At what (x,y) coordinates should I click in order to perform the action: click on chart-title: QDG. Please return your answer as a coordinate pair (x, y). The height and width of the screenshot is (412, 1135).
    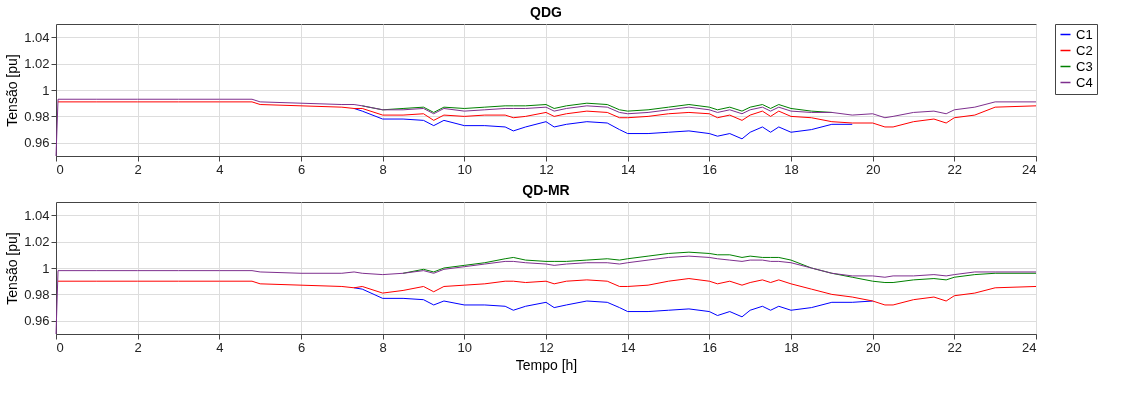
    Looking at the image, I should click on (546, 11).